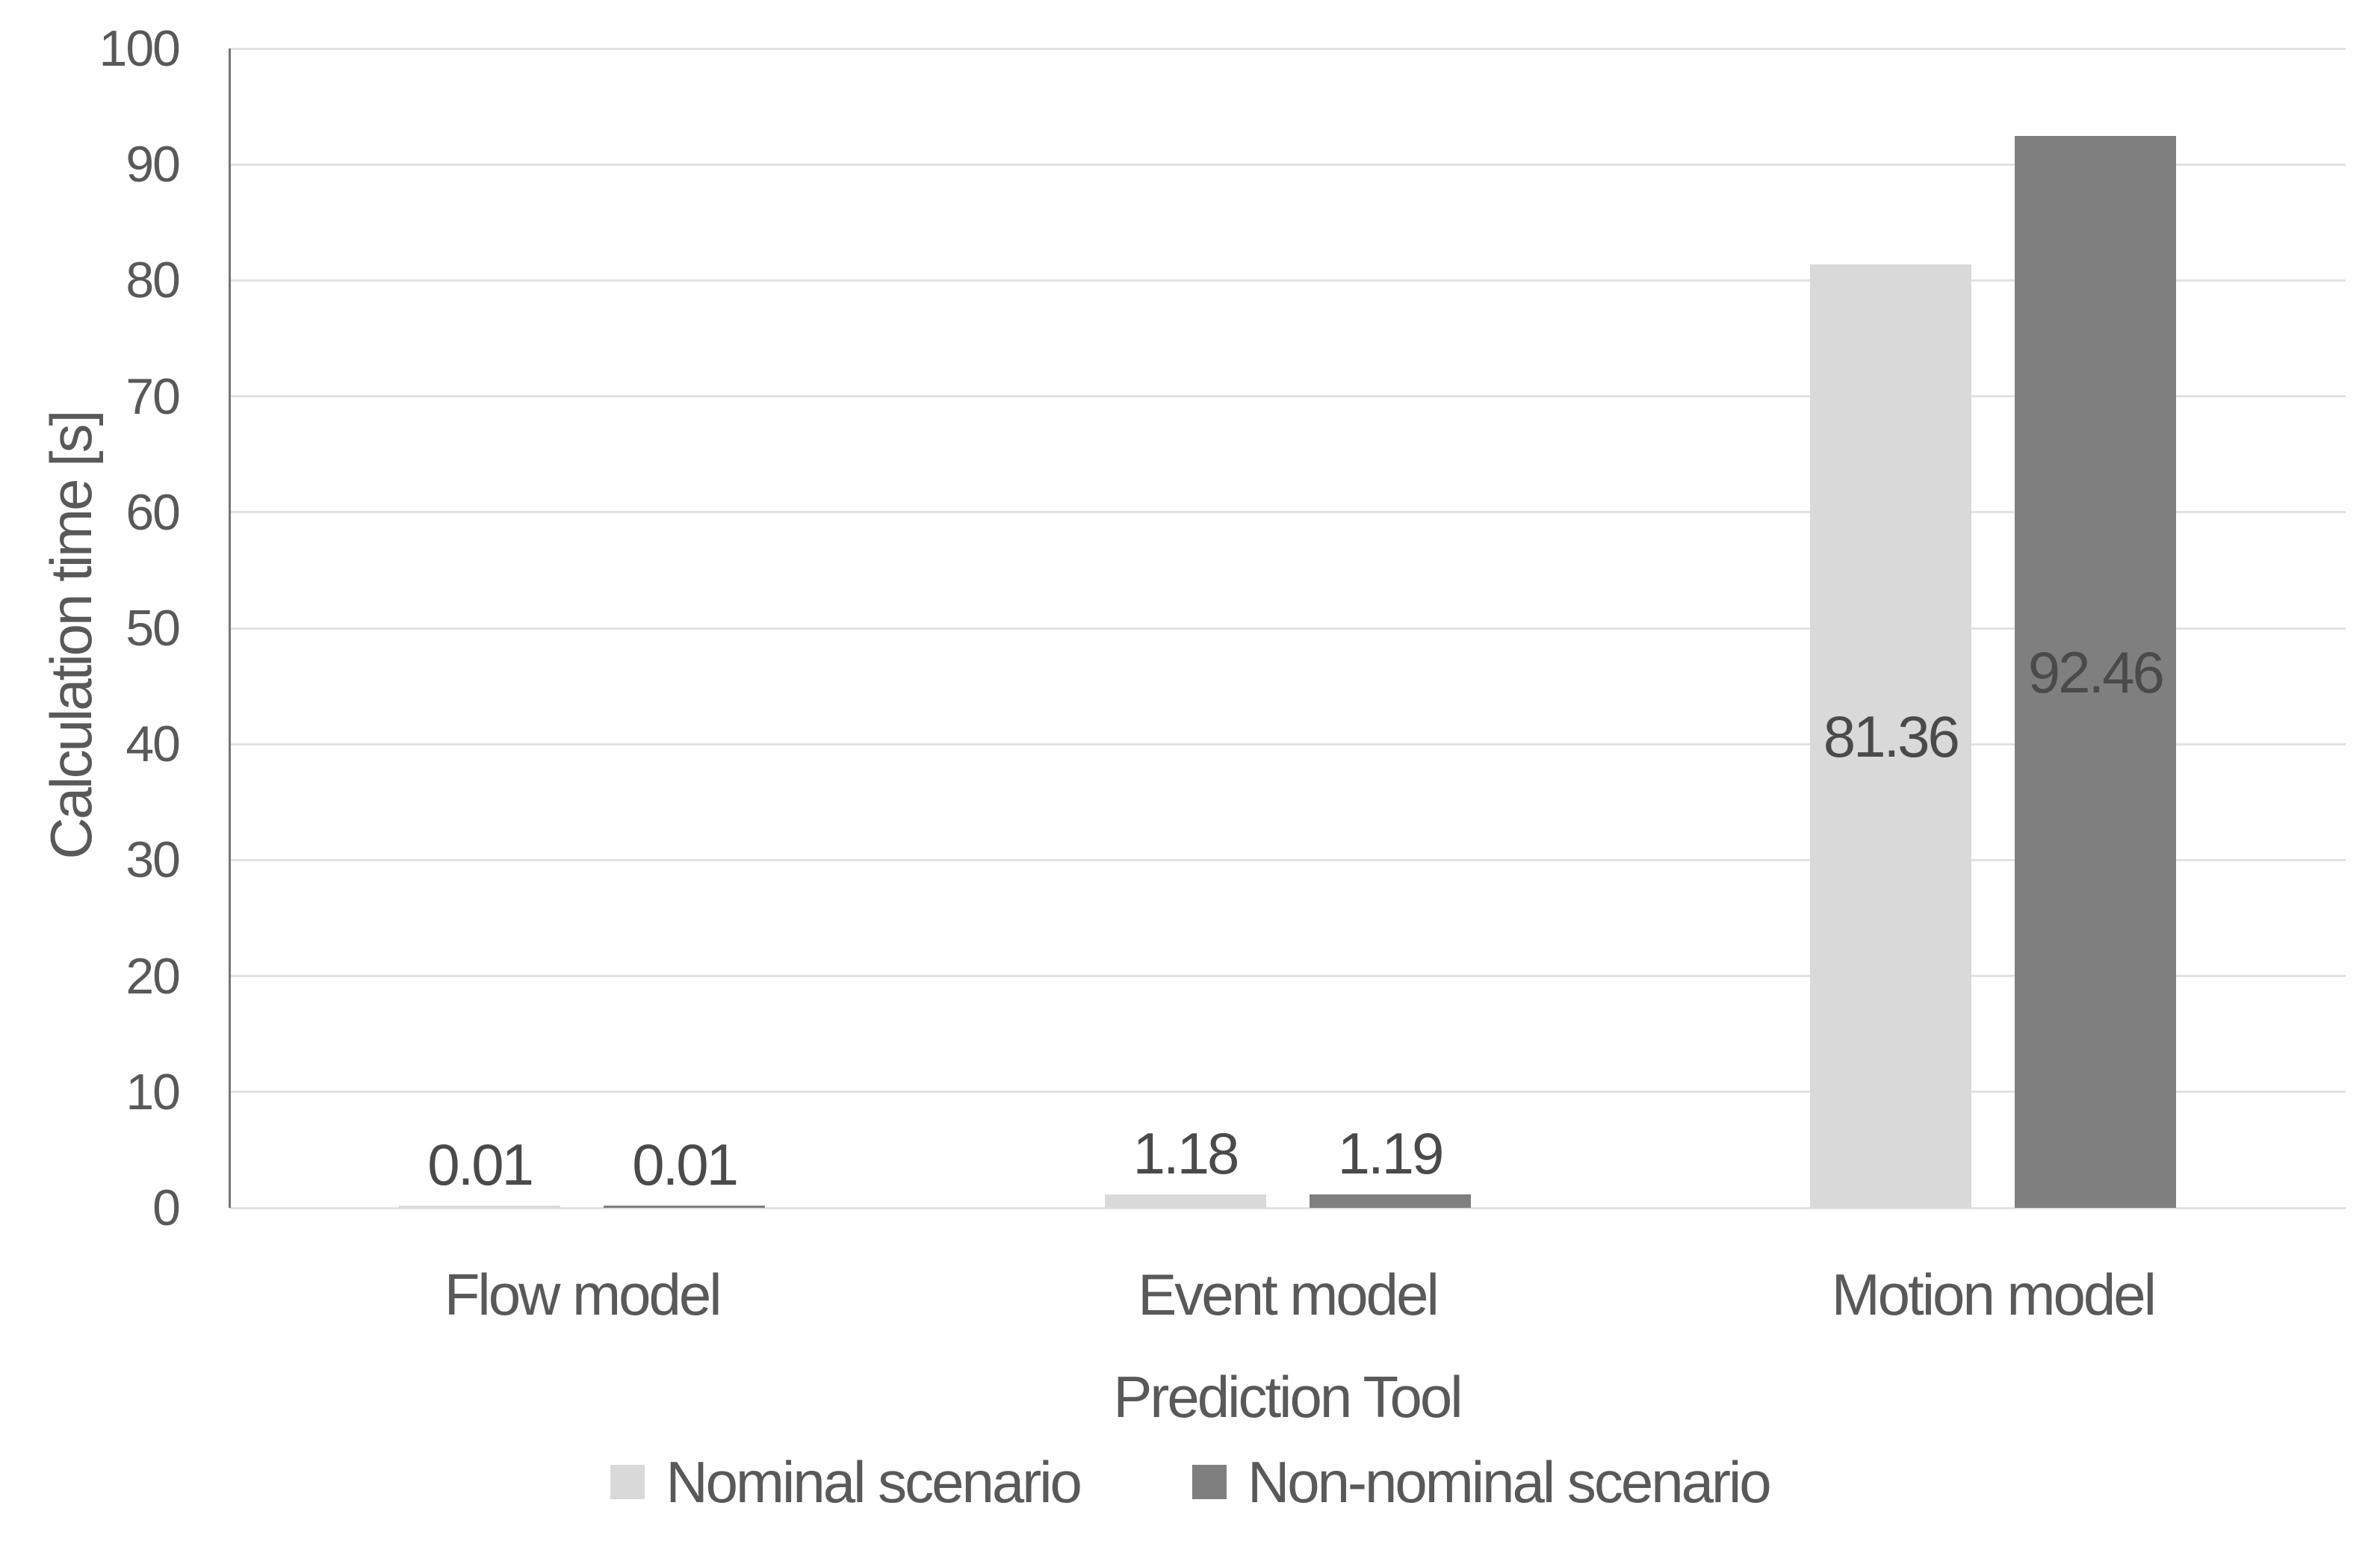 The image size is (2380, 1541). I want to click on data-label-non-nominal-scenario-motion-model: 92.46, so click(2096, 672).